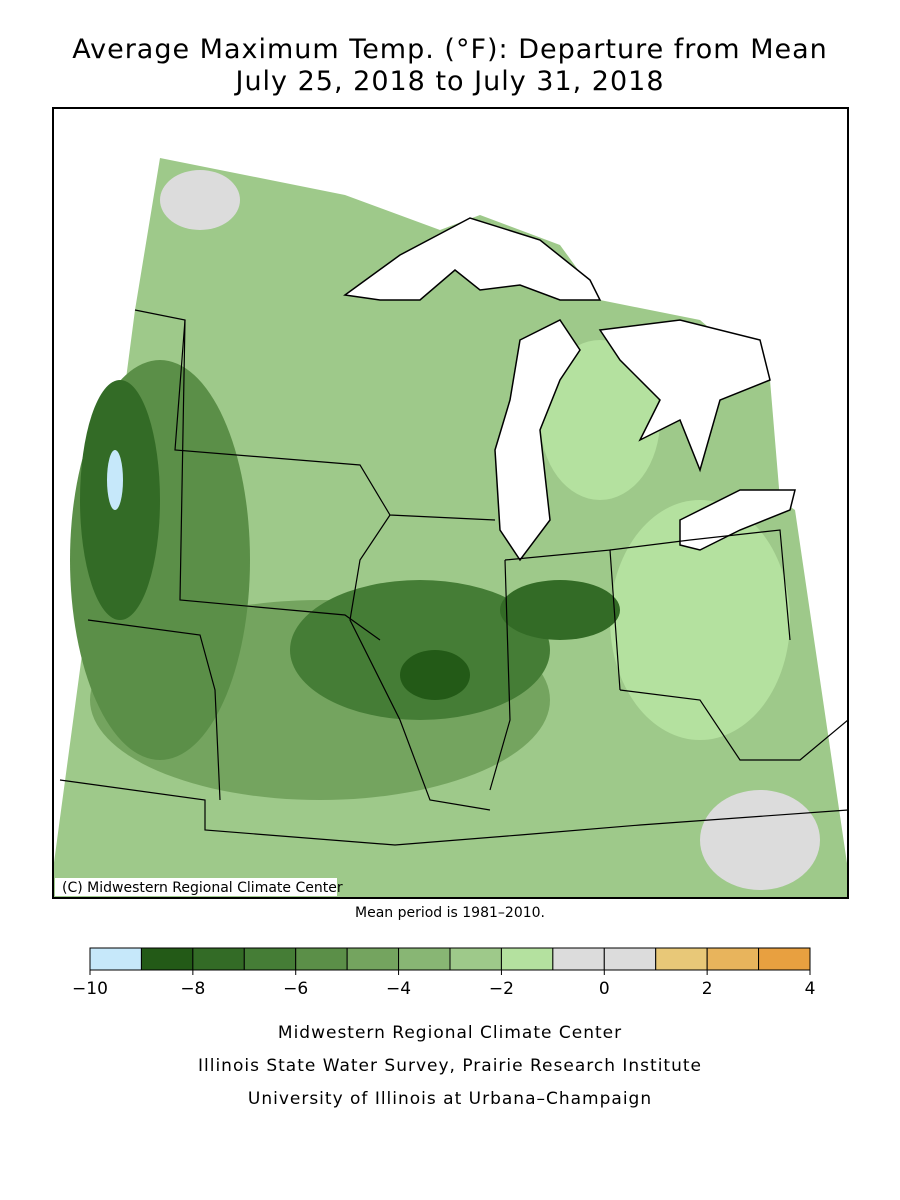 The width and height of the screenshot is (900, 1200). Describe the element at coordinates (444, 973) in the screenshot. I see `legend: −10 −8 −6 −4 −2 0 2 4` at that location.